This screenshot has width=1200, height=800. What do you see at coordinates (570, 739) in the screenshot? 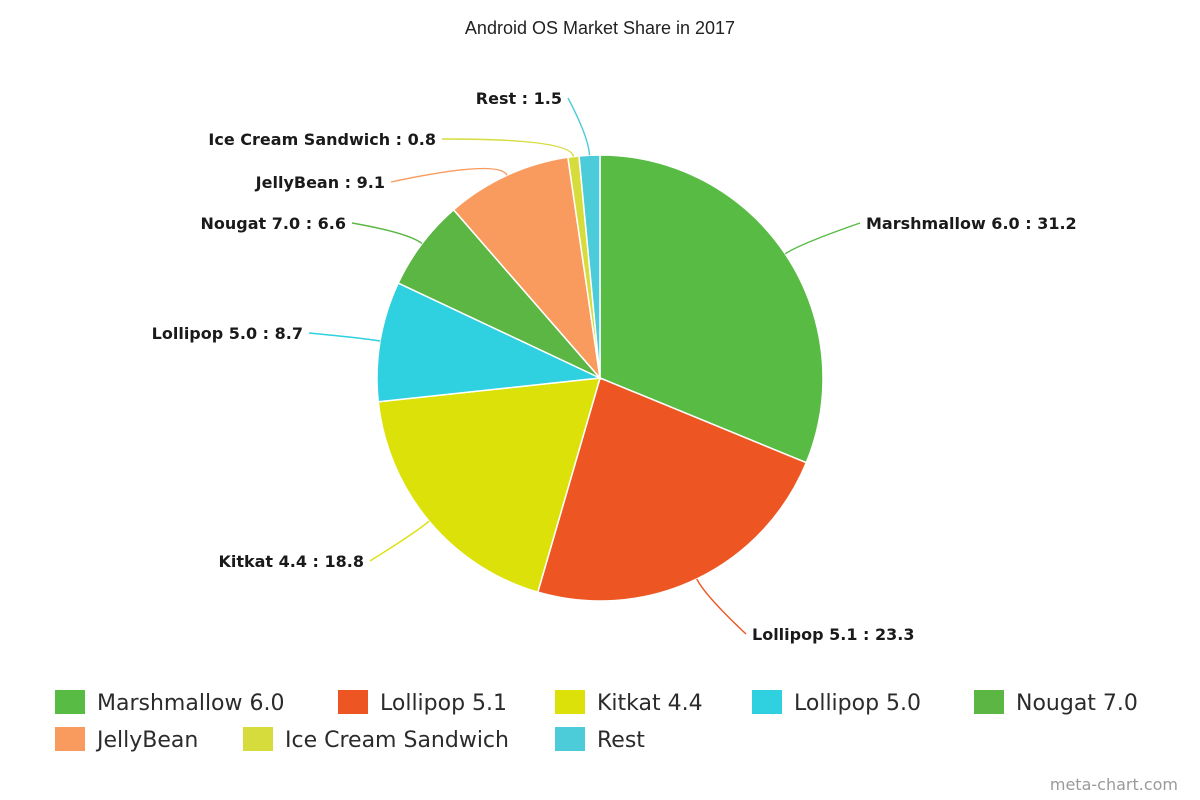
I see `legend-swatch-rest` at bounding box center [570, 739].